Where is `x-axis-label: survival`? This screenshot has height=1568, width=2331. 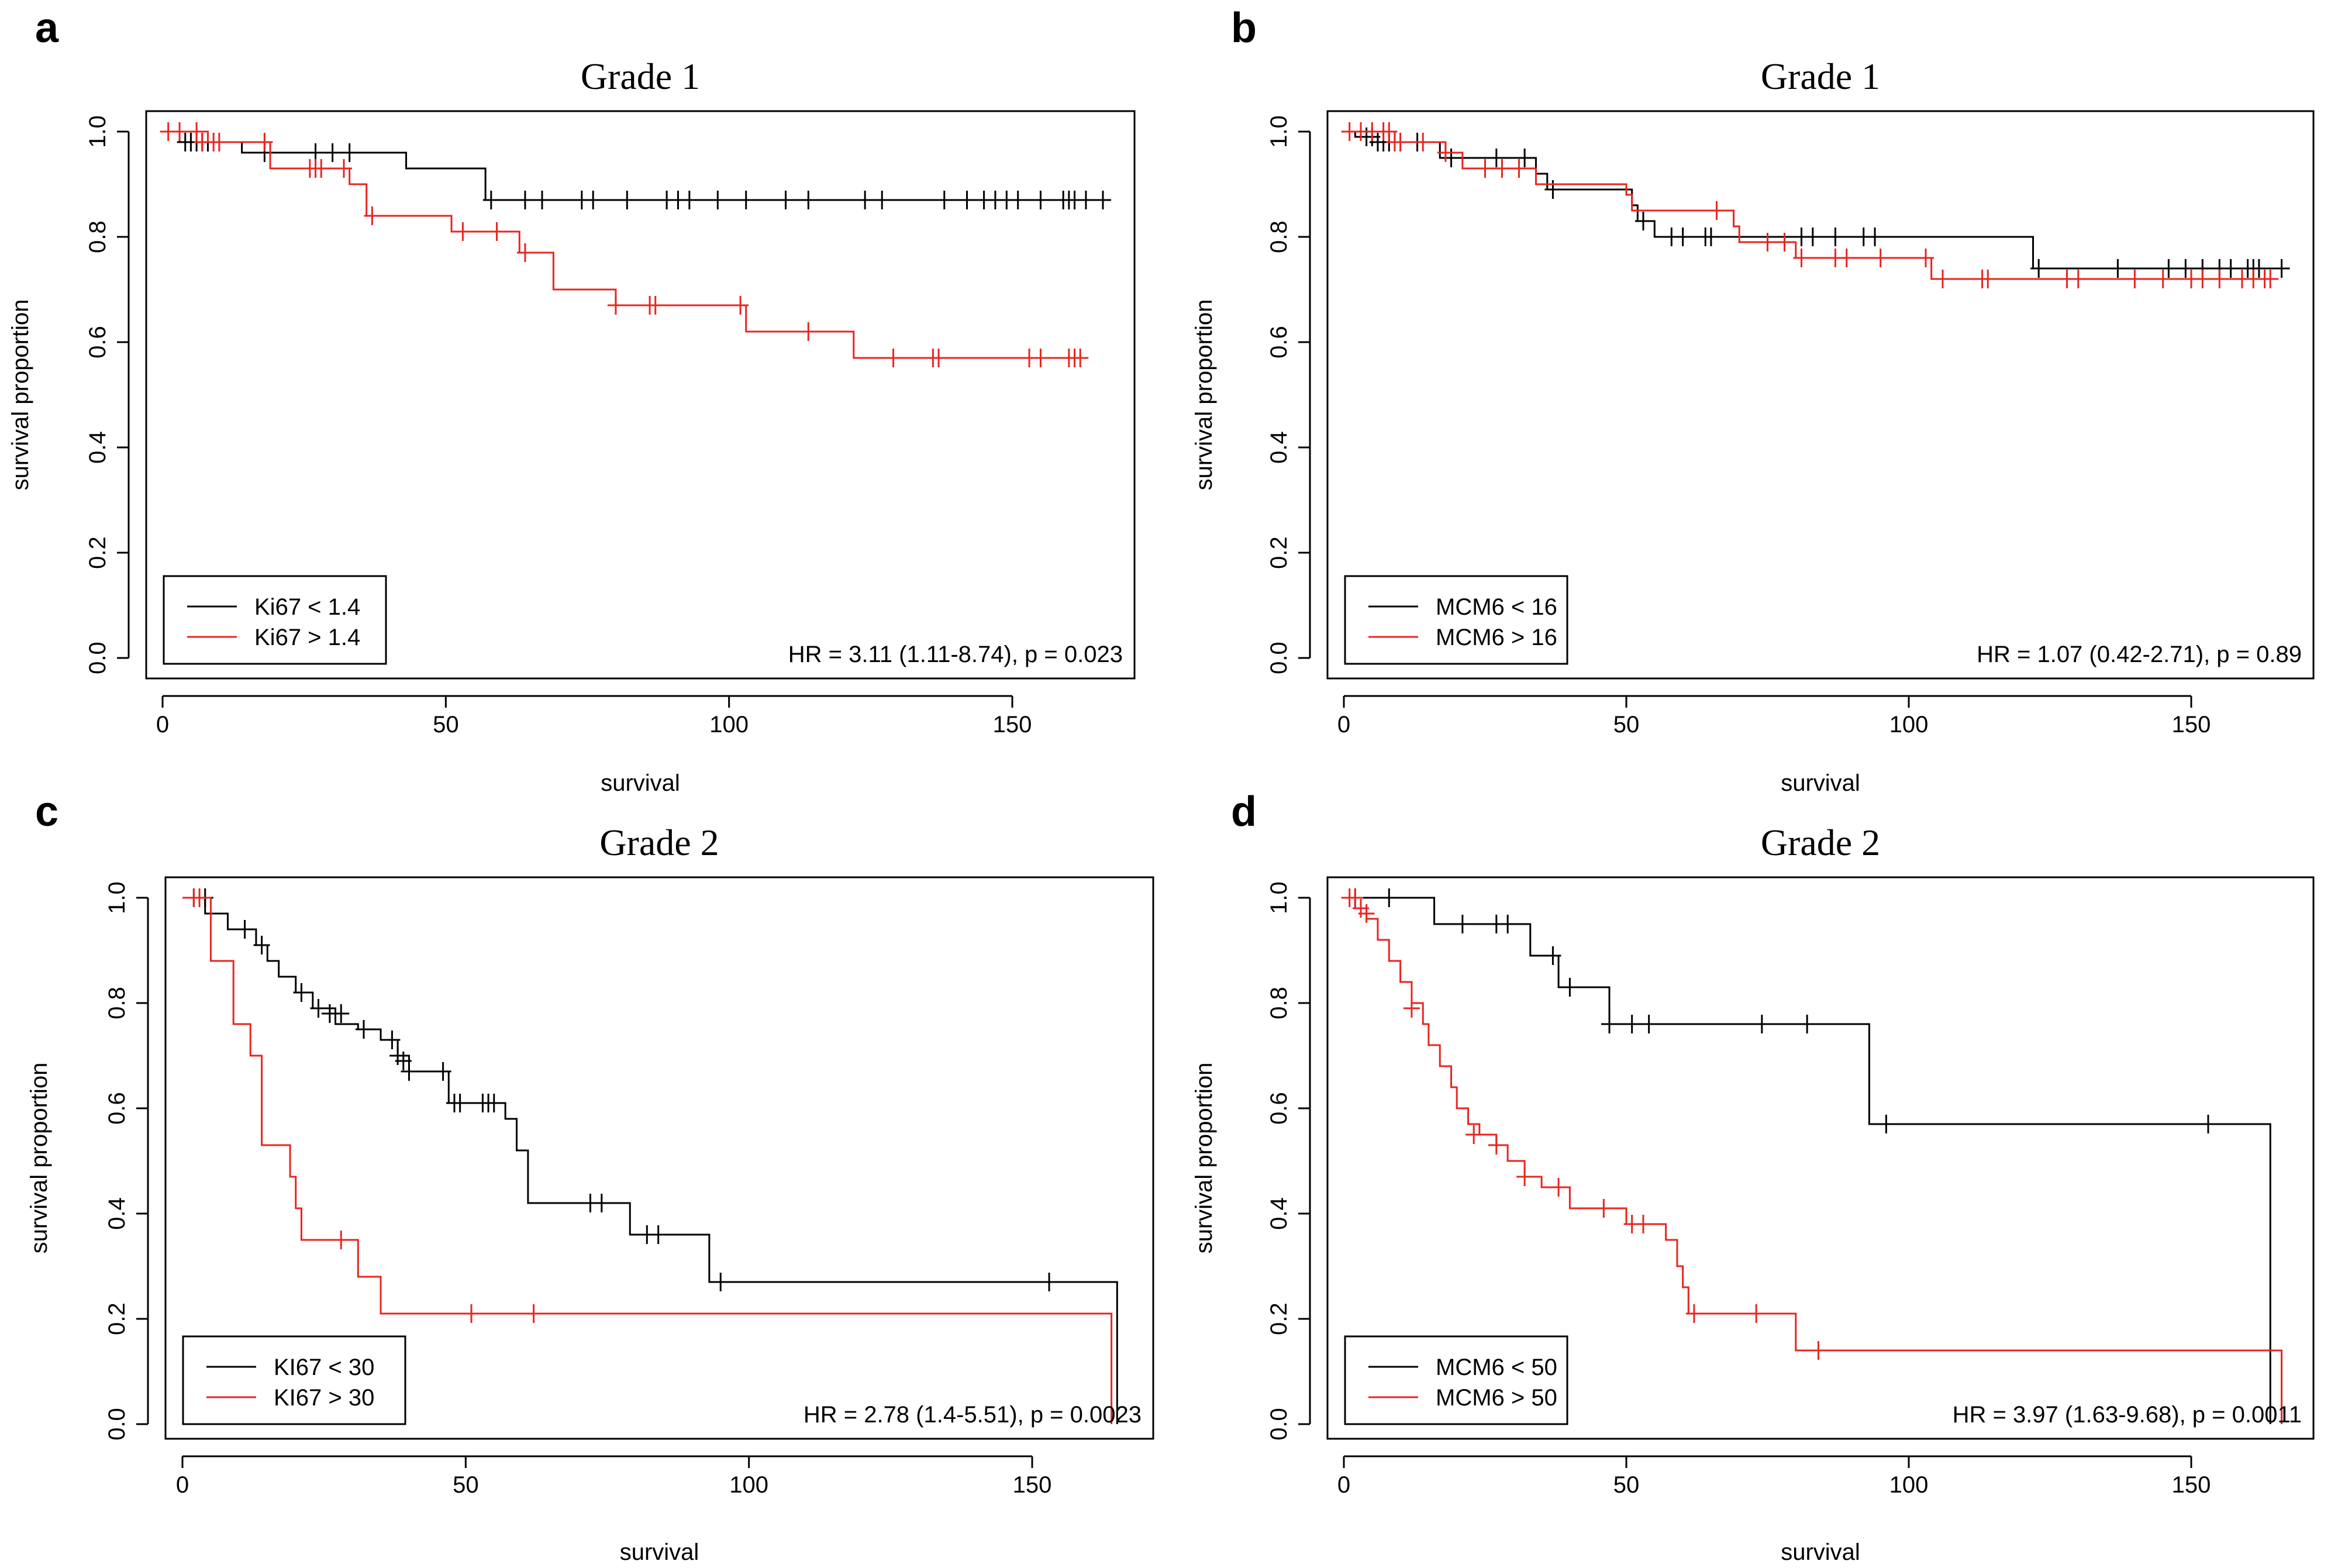 x-axis-label: survival is located at coordinates (659, 1552).